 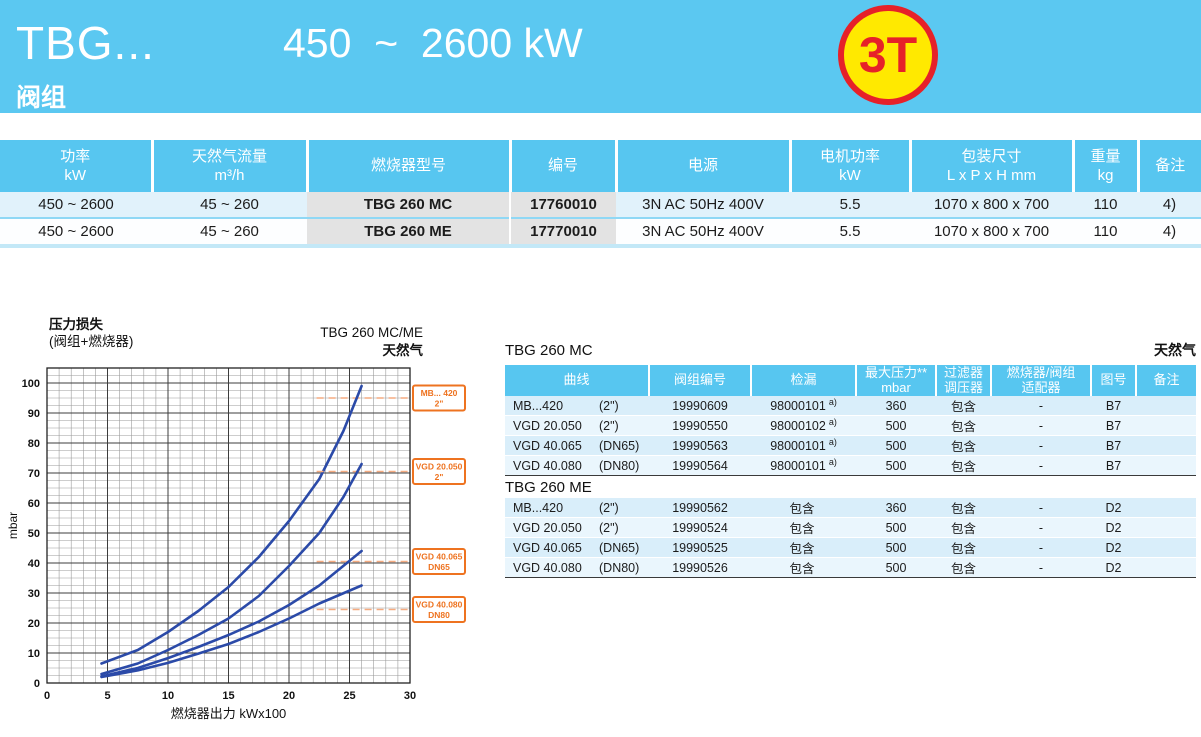 What do you see at coordinates (700, 567) in the screenshot?
I see `cell-valve-code: 19990526` at bounding box center [700, 567].